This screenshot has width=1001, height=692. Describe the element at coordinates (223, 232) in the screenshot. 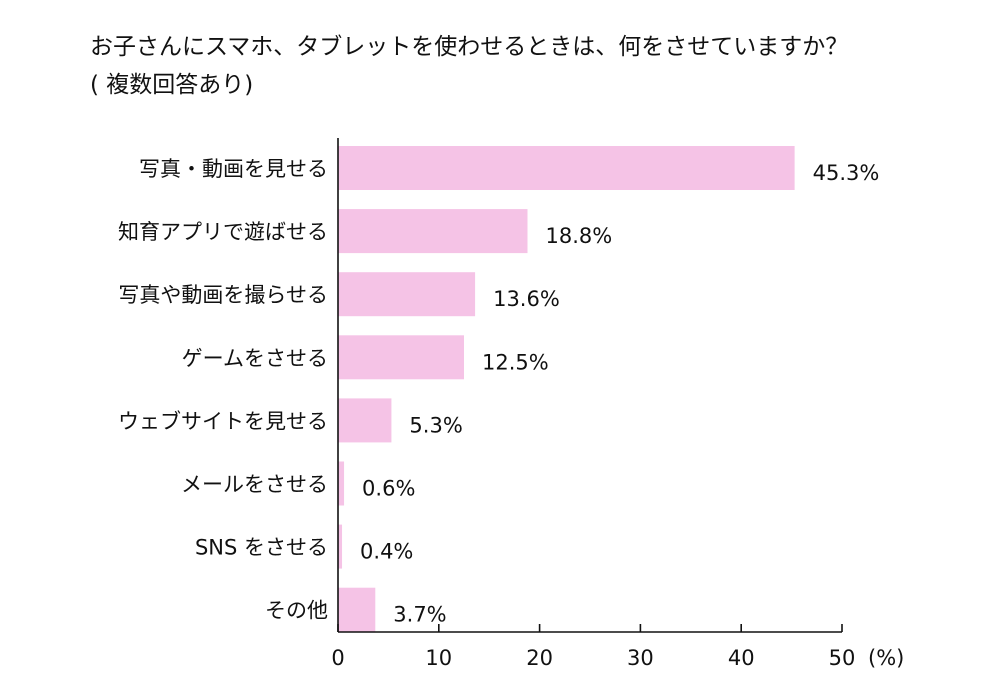

I see `category-label: 知育アプリで遊ばせる` at that location.